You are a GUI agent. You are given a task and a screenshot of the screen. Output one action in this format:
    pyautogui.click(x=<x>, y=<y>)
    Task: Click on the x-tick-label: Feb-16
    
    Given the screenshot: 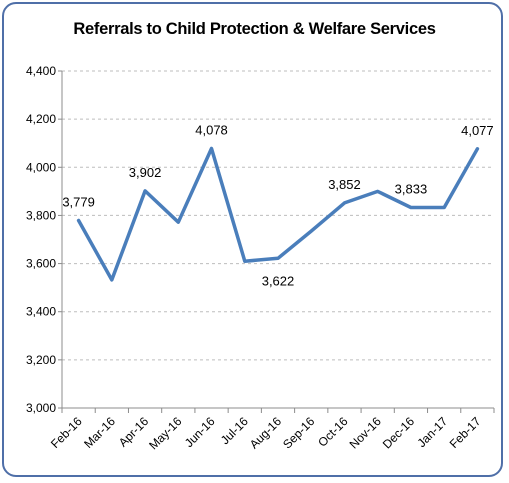 What is the action you would take?
    pyautogui.click(x=66, y=432)
    